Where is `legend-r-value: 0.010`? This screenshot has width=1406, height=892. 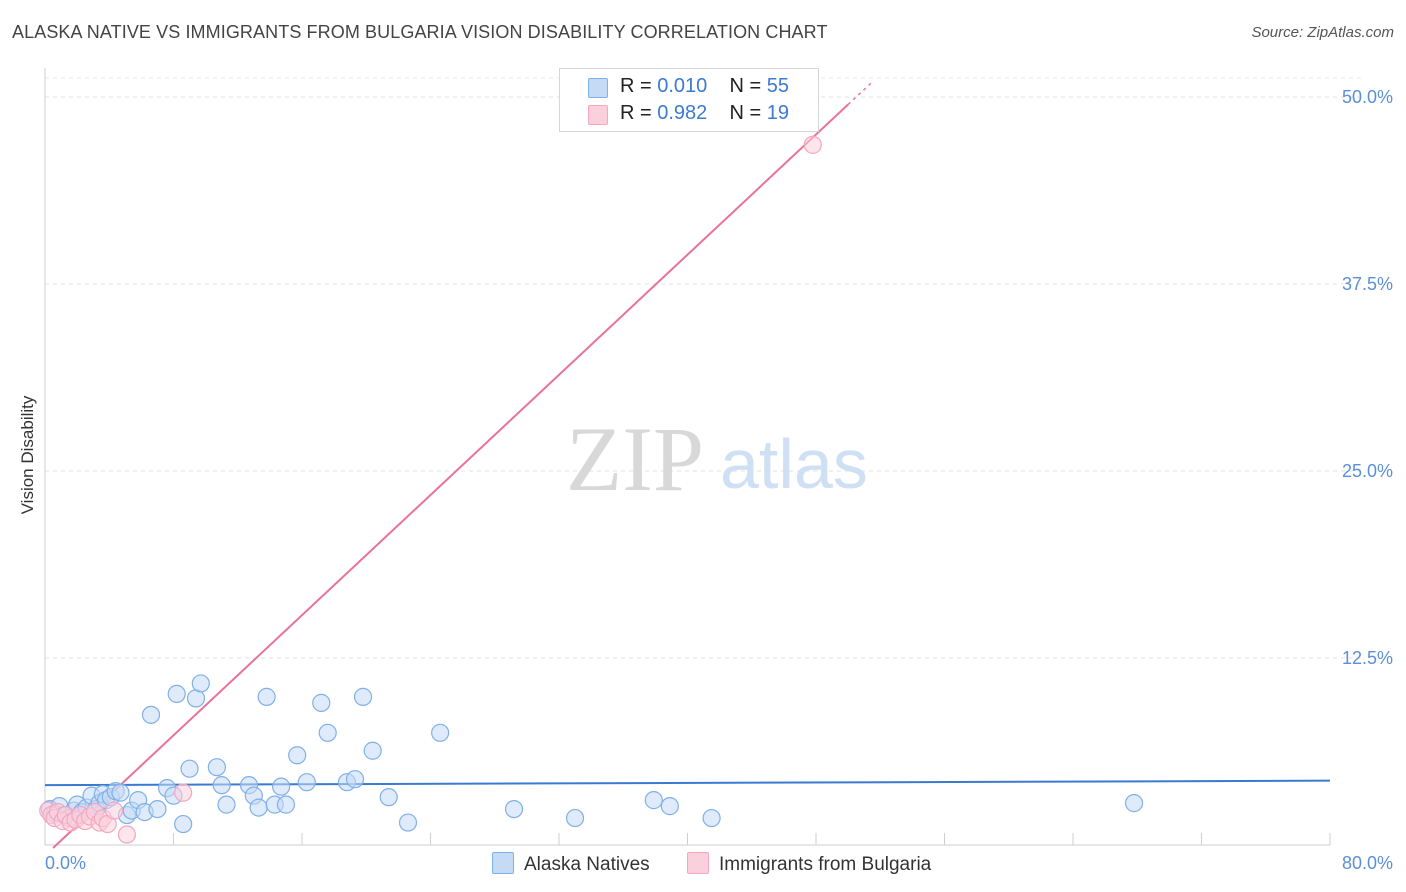
legend-r-value: 0.010 is located at coordinates (682, 86).